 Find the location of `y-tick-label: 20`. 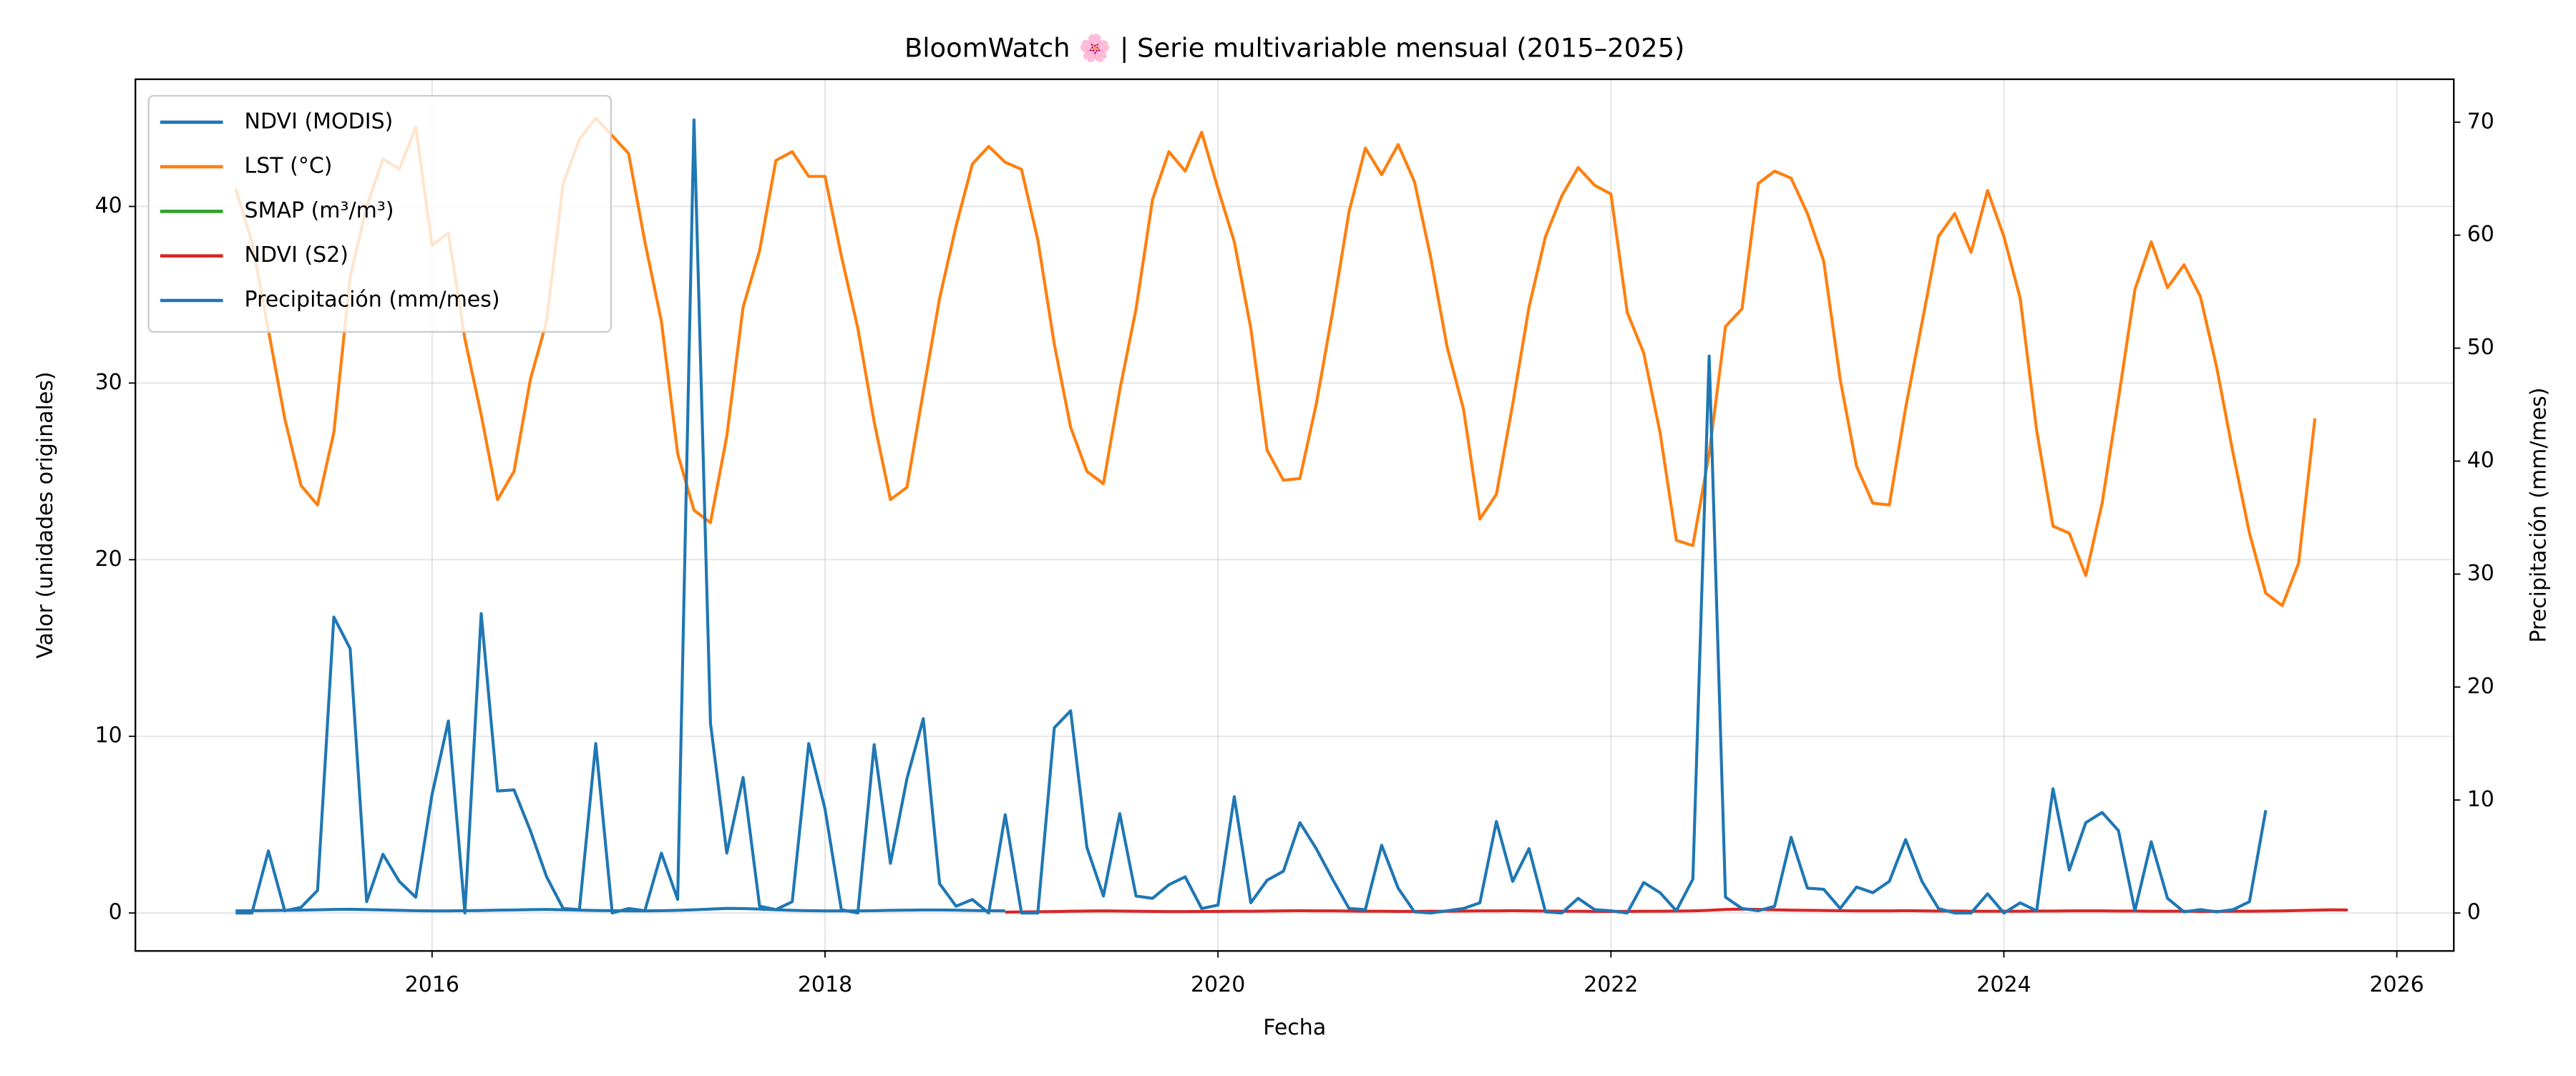

y-tick-label: 20 is located at coordinates (108, 560).